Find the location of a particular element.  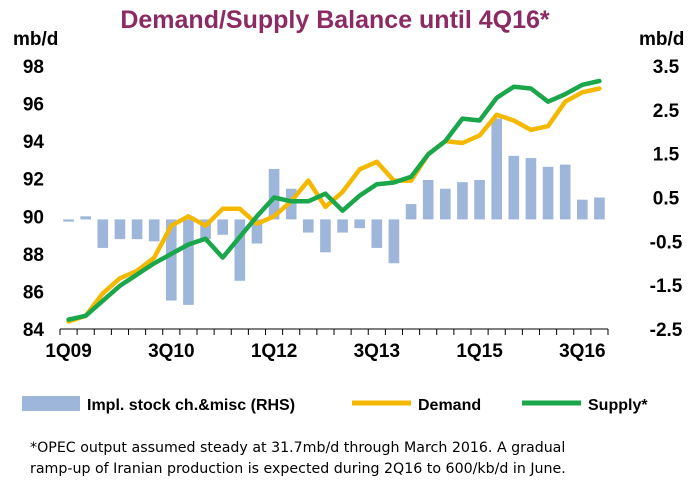

left-axis-unit: mb/d is located at coordinates (35, 39).